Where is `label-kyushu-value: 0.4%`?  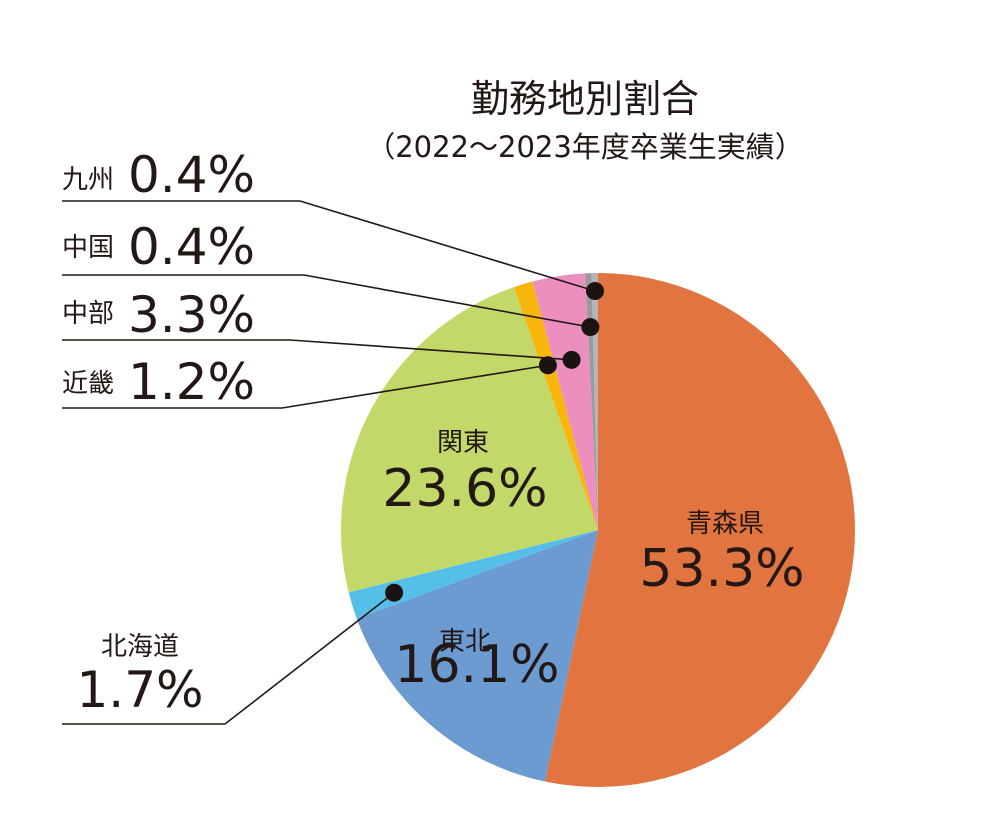
label-kyushu-value: 0.4% is located at coordinates (191, 175).